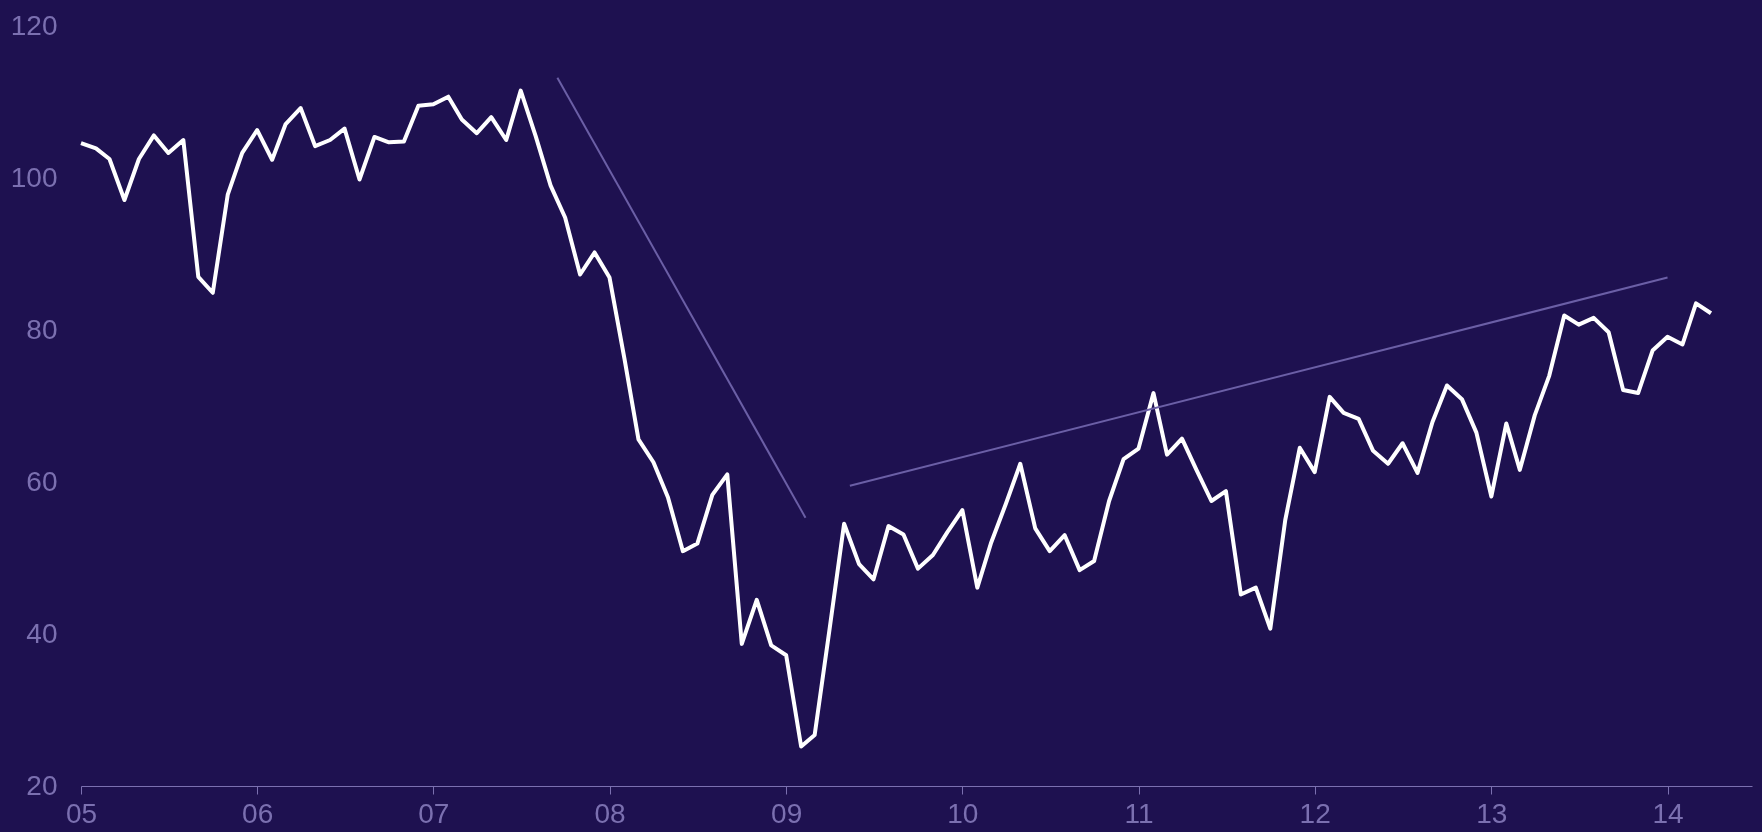 The width and height of the screenshot is (1762, 832). I want to click on x-tick-label: 07, so click(434, 813).